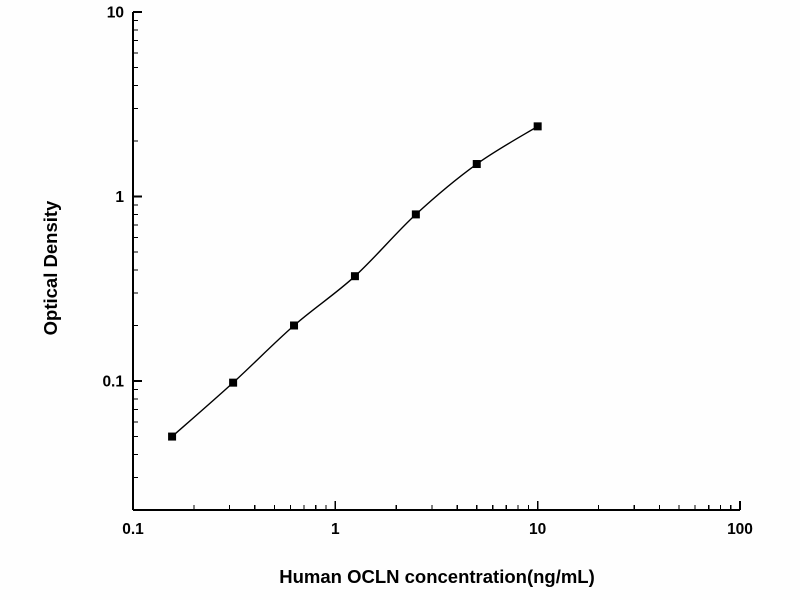 The width and height of the screenshot is (800, 600). Describe the element at coordinates (537, 529) in the screenshot. I see `x-tick-label: 10` at that location.